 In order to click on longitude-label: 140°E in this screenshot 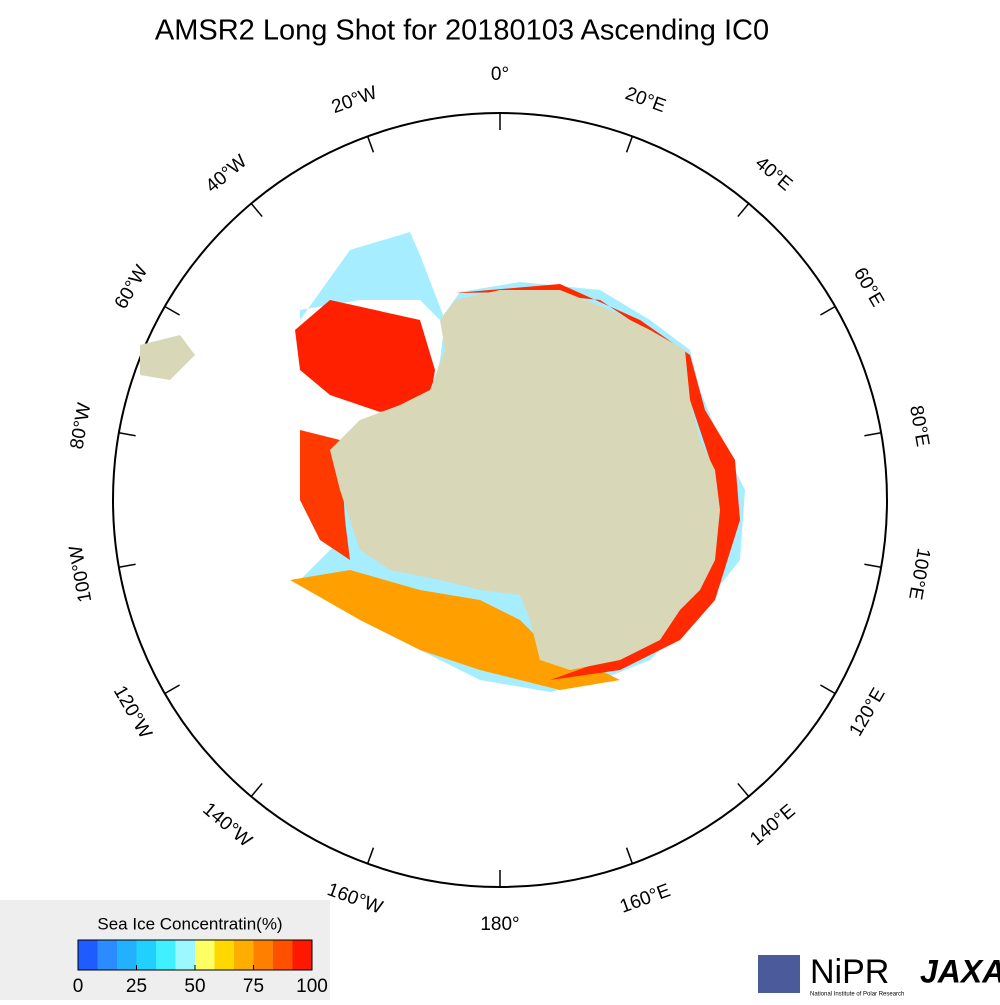, I will do `click(772, 825)`.